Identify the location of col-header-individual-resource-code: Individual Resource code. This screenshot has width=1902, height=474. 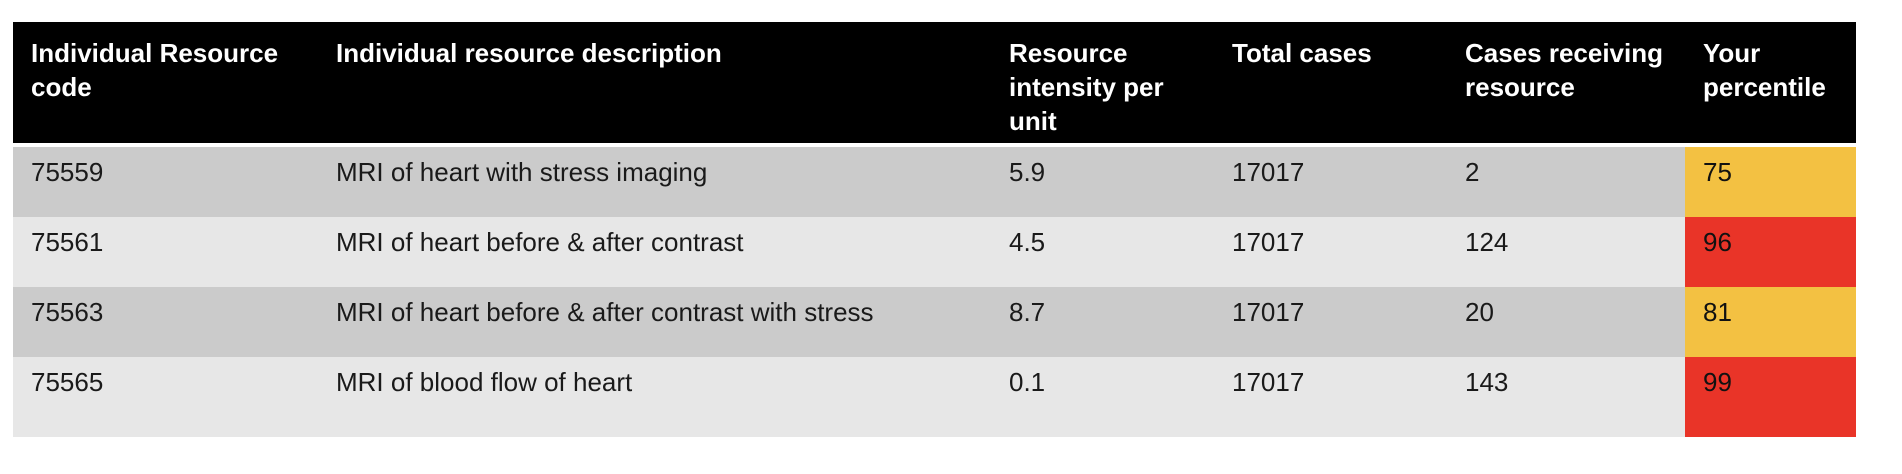
(165, 84).